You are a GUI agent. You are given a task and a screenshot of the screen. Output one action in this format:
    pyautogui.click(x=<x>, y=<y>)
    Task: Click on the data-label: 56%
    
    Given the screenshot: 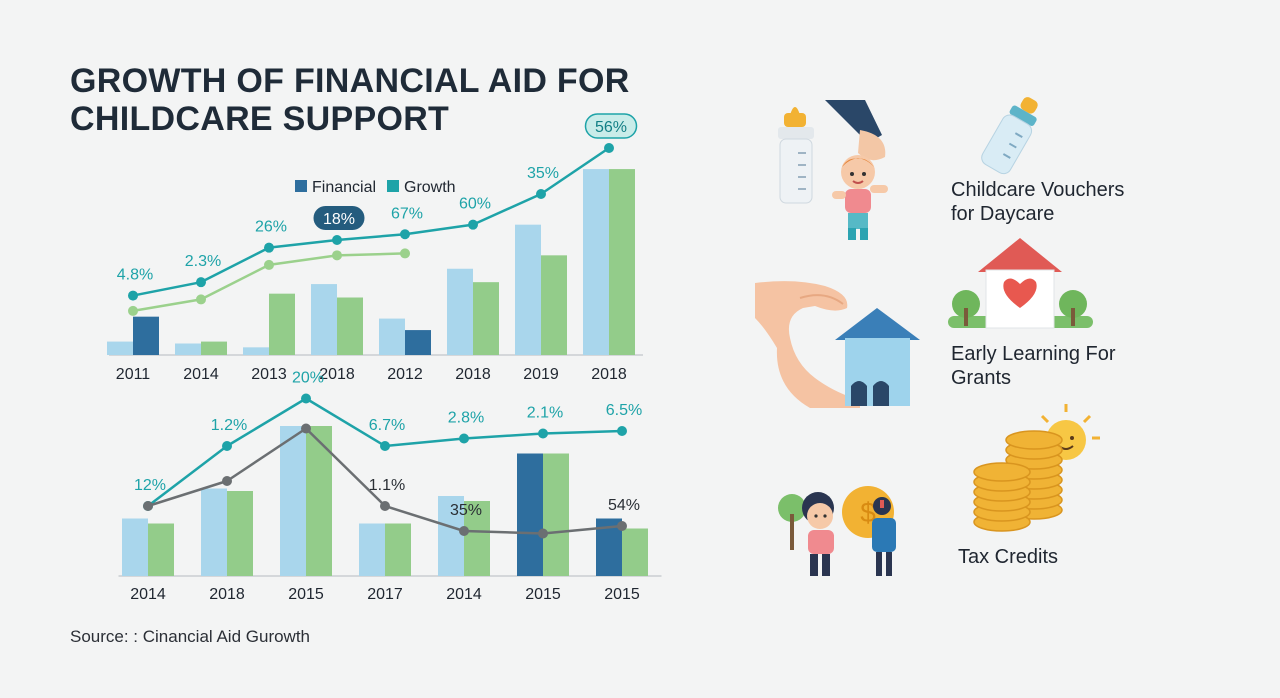 What is the action you would take?
    pyautogui.click(x=611, y=127)
    